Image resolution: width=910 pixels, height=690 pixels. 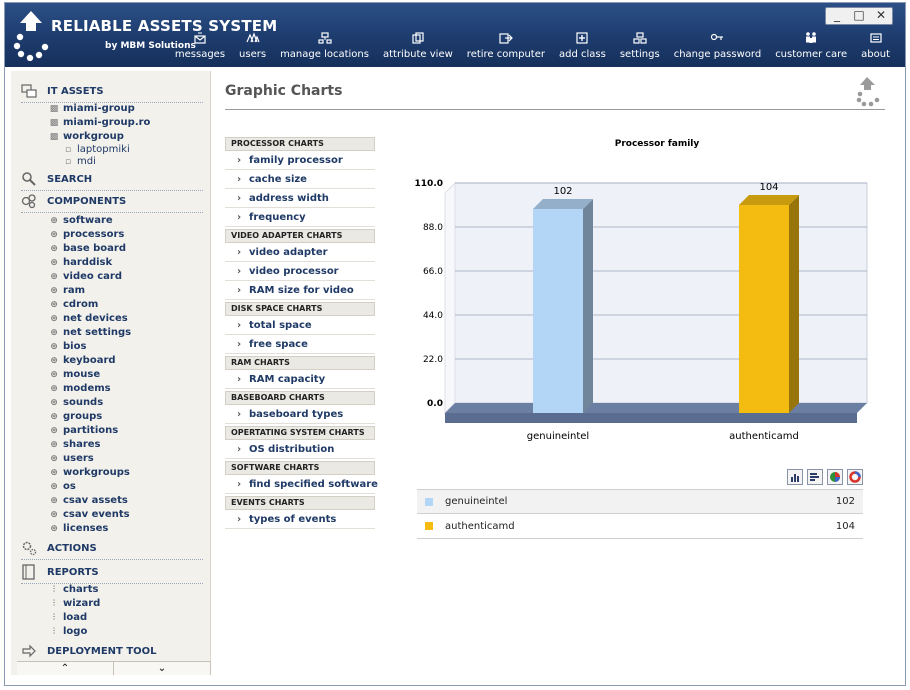 I want to click on sidebar-item-wizard: ⫶ wizard, so click(x=74, y=603).